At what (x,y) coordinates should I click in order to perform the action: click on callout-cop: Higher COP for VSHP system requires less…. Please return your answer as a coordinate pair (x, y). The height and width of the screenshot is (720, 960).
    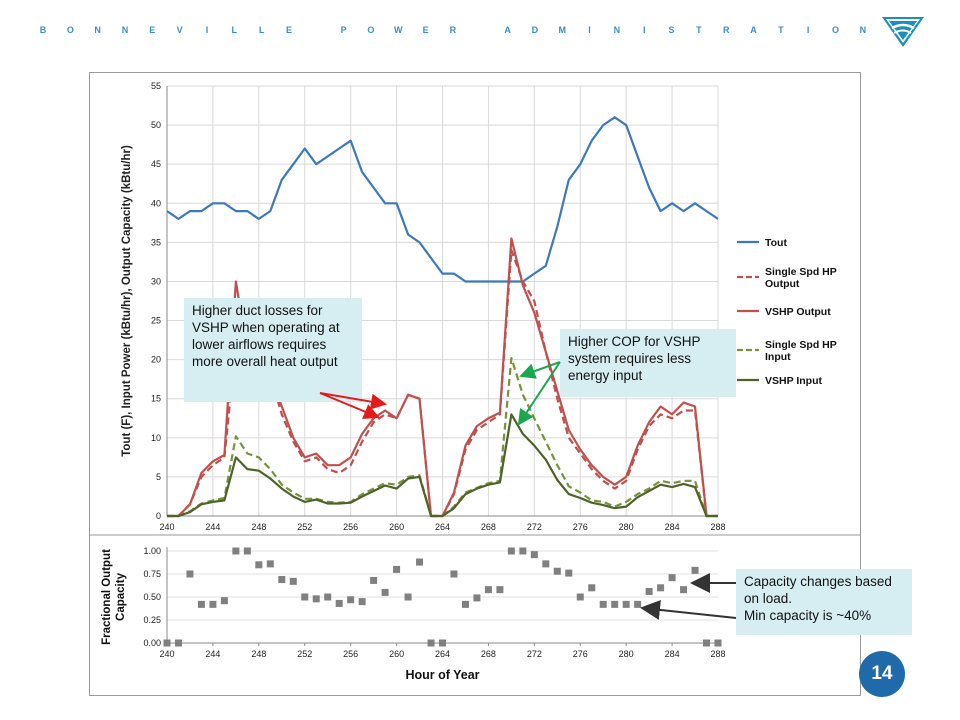
    Looking at the image, I should click on (648, 363).